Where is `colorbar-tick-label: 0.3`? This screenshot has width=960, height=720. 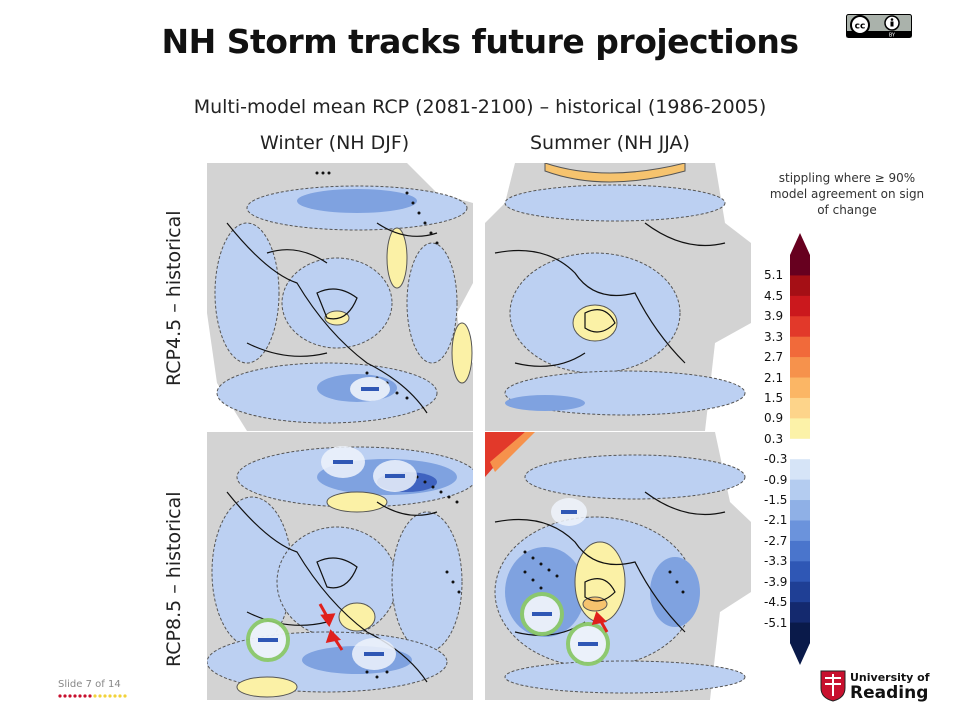 colorbar-tick-label: 0.3 is located at coordinates (774, 438).